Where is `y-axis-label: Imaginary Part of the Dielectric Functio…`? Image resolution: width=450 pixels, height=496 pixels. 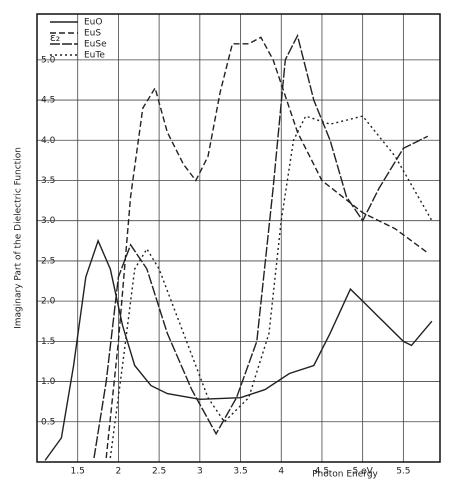 y-axis-label: Imaginary Part of the Dielectric Functio… is located at coordinates (19, 238).